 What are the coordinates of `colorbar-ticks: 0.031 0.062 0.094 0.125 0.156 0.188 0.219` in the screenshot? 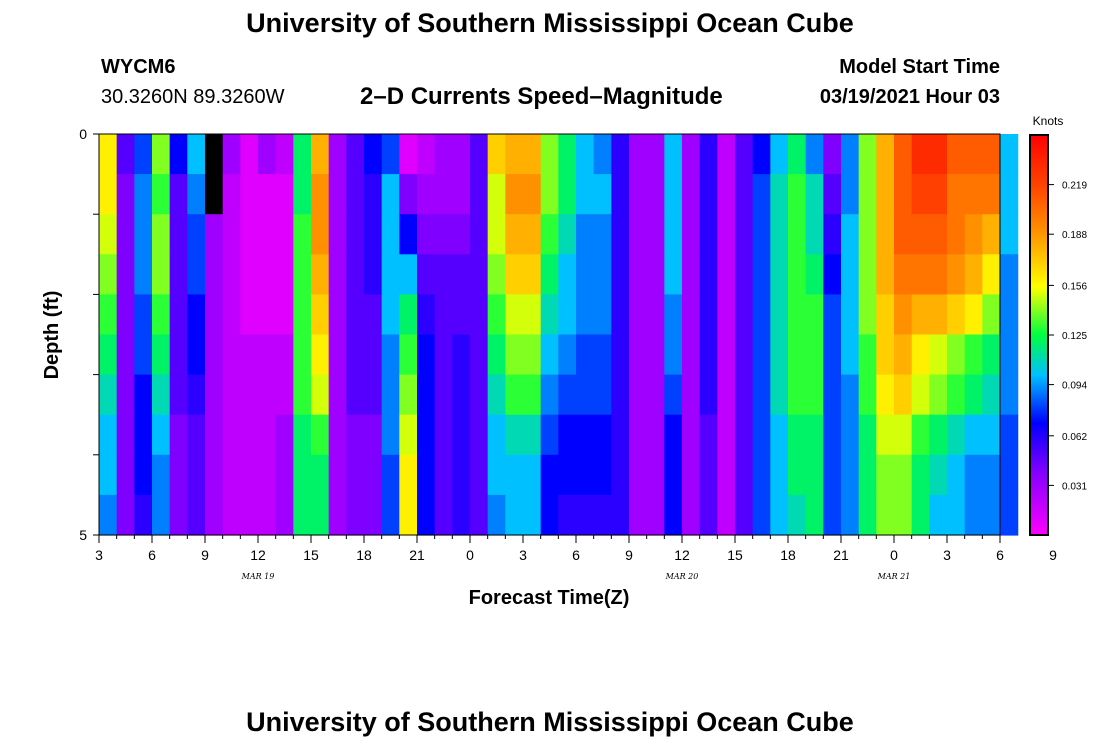 It's located at (1067, 336).